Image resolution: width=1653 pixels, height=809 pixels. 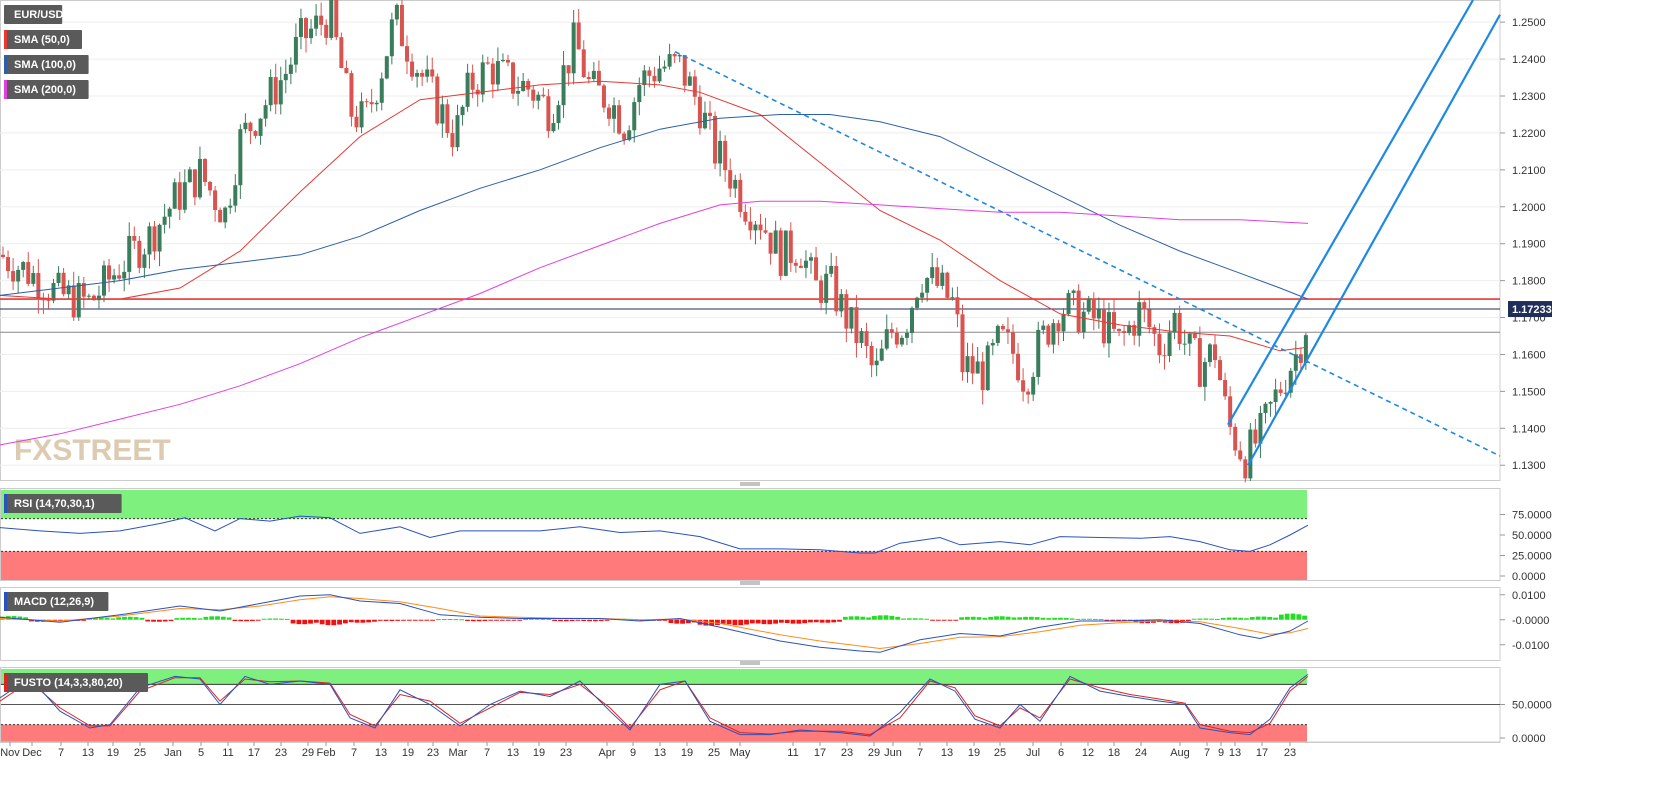 I want to click on rsi-oversold-zone, so click(x=654, y=565).